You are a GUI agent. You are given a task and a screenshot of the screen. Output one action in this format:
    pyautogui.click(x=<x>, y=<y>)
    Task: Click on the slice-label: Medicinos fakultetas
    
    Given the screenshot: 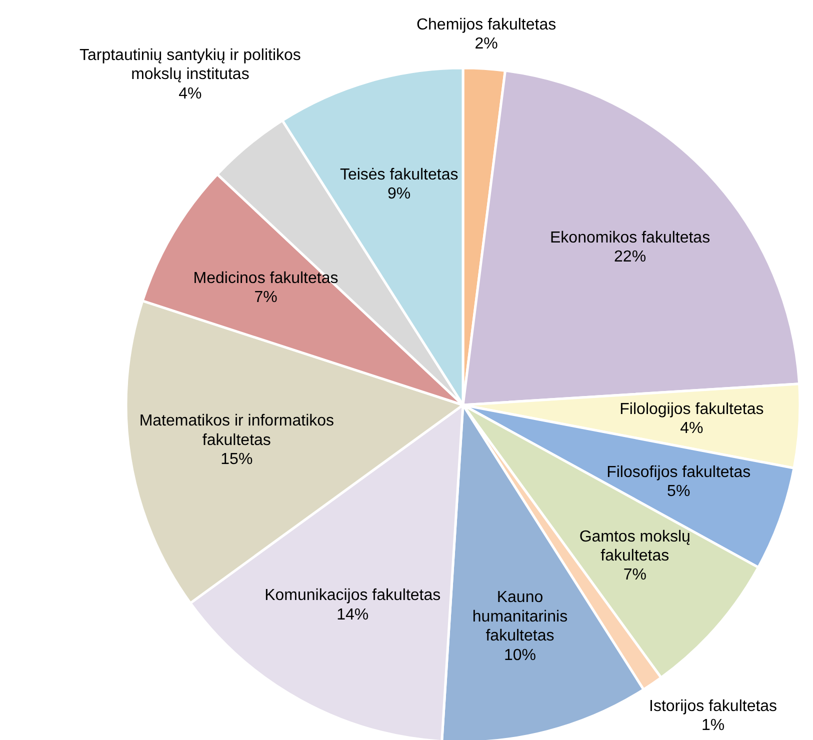 What is the action you would take?
    pyautogui.click(x=265, y=278)
    